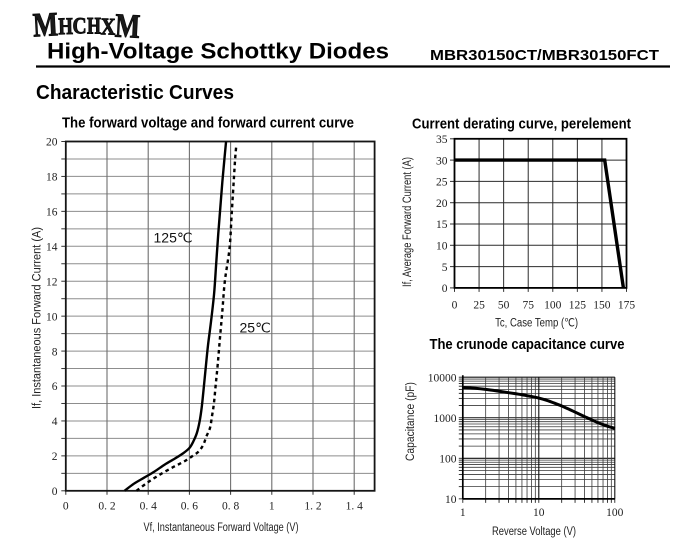 Image resolution: width=700 pixels, height=541 pixels. I want to click on svg-text: 35, so click(442, 140).